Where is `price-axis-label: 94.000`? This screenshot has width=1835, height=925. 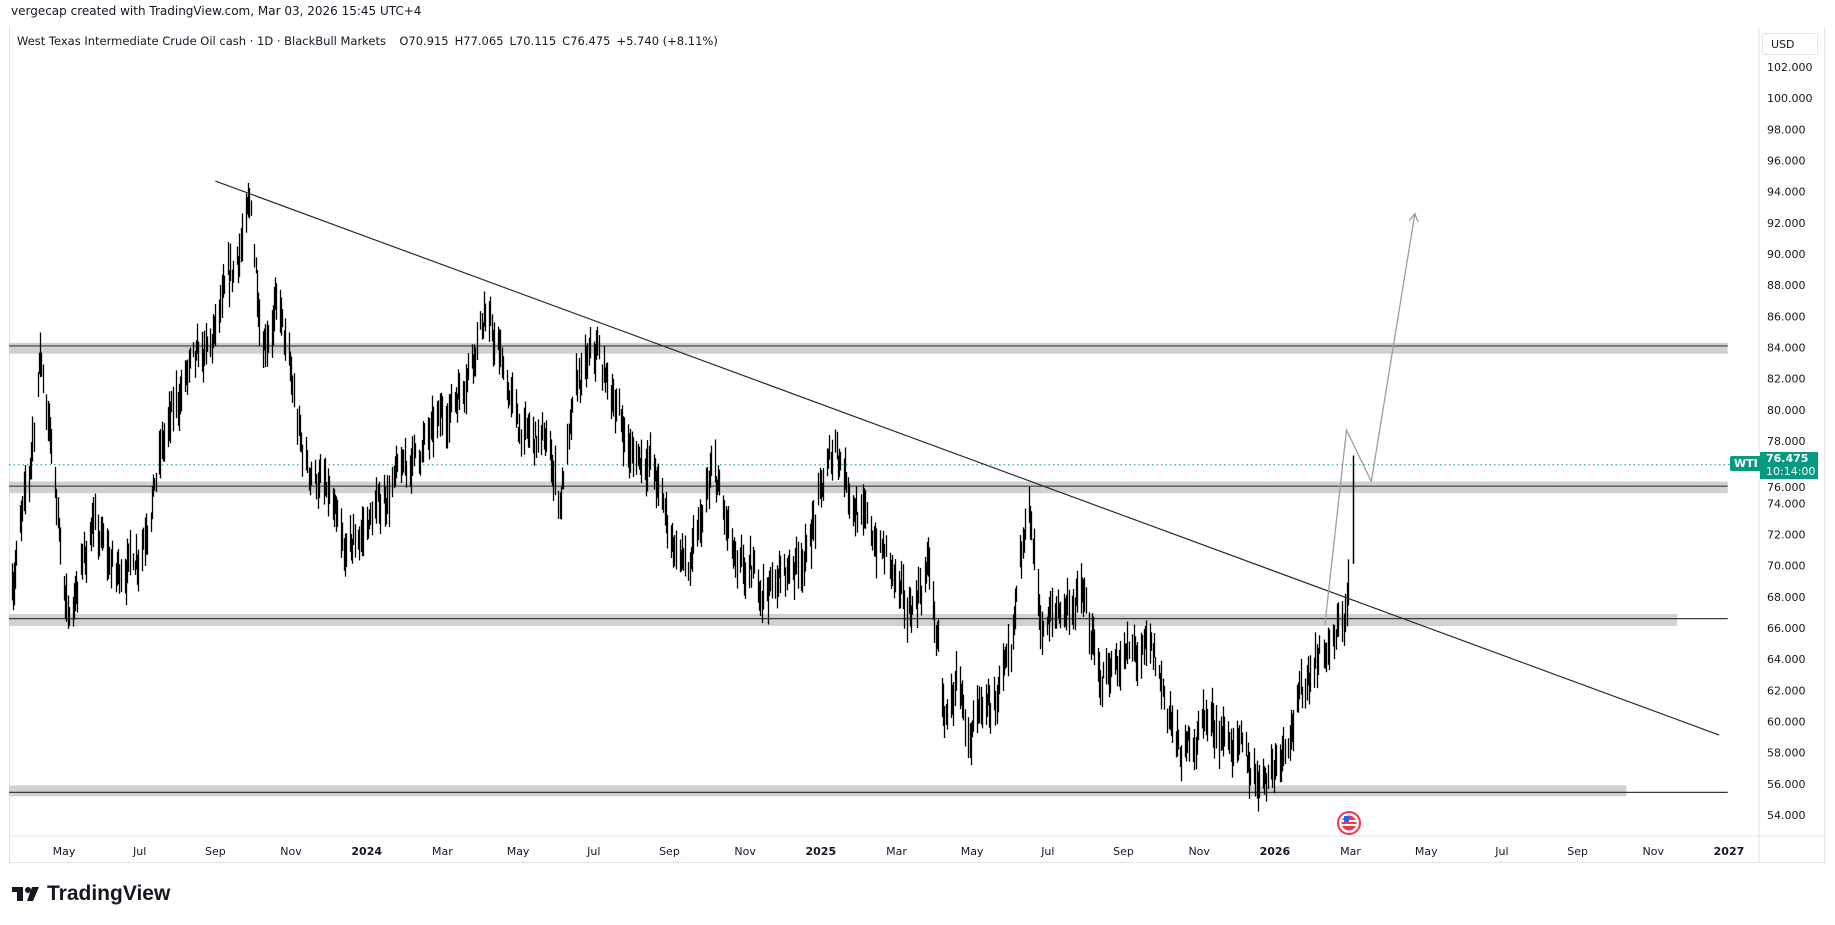 price-axis-label: 94.000 is located at coordinates (1786, 192).